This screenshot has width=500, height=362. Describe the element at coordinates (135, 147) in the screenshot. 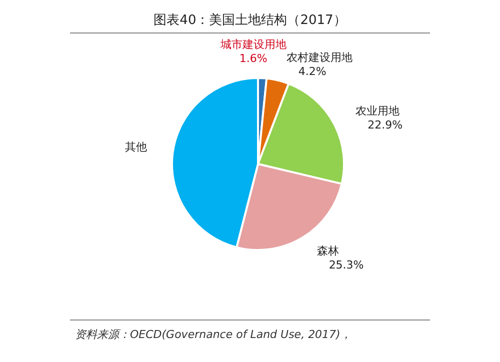

I see `slice-label: 其他` at that location.